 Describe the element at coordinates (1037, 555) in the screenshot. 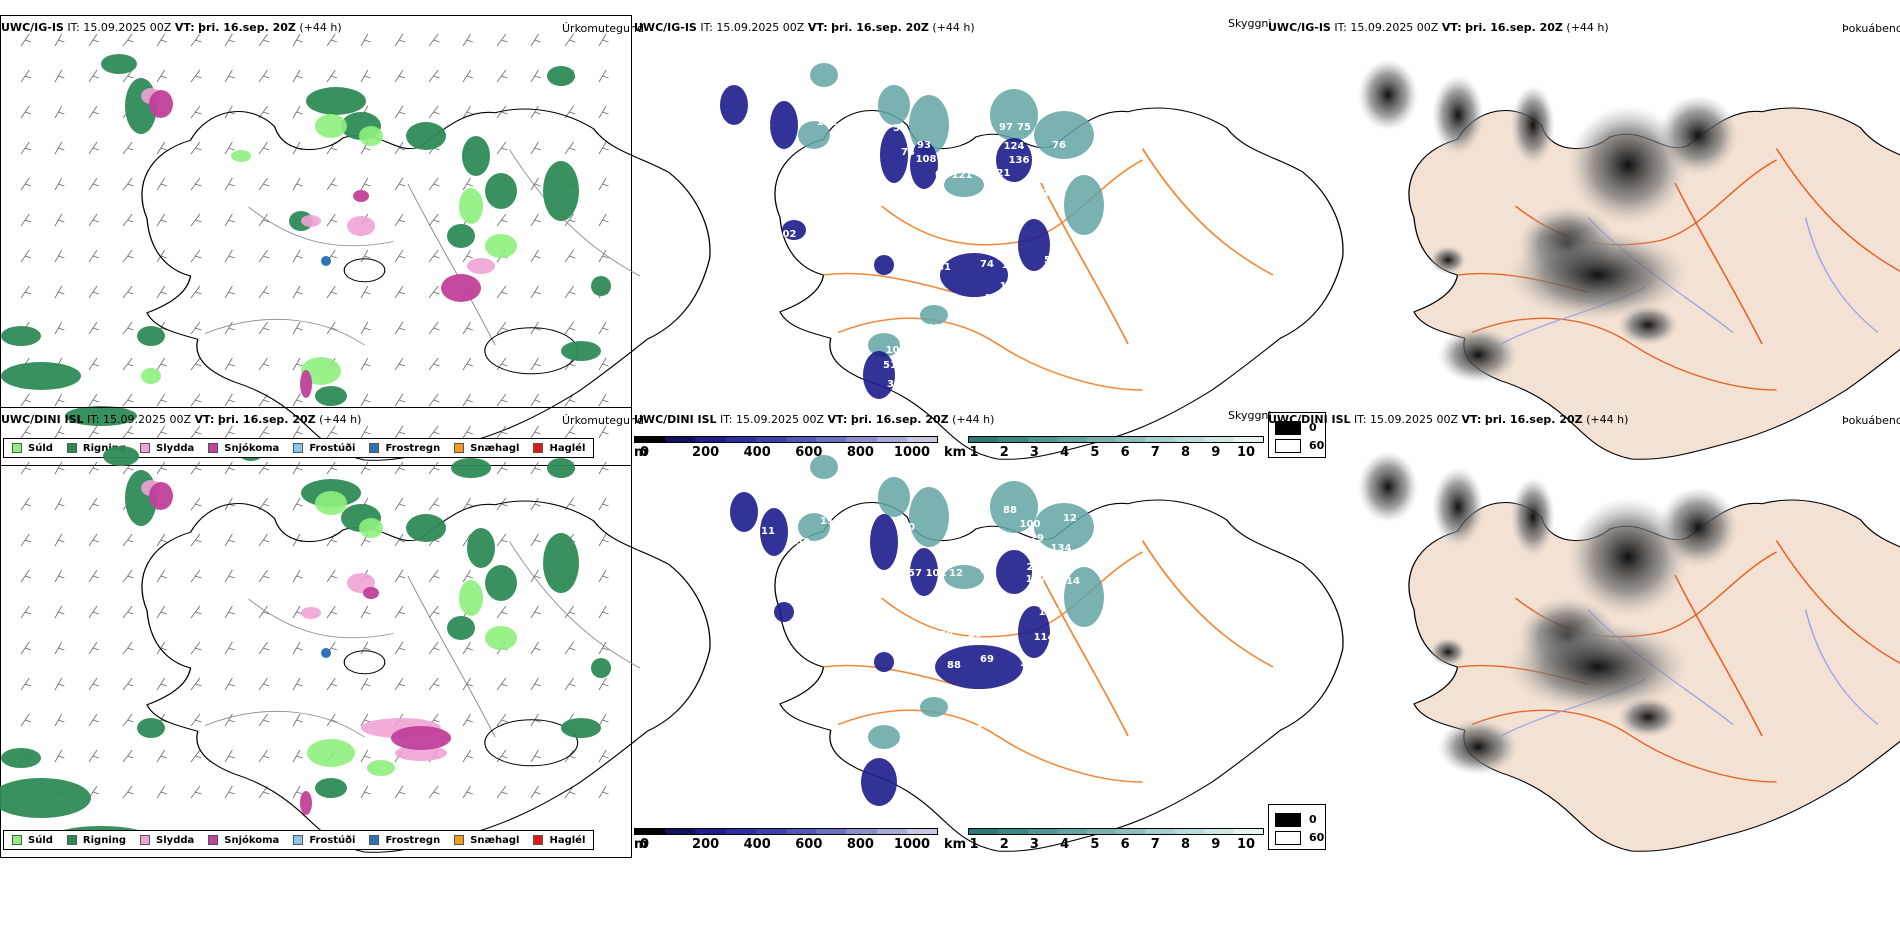

I see `snow-visibility-label: 48` at that location.